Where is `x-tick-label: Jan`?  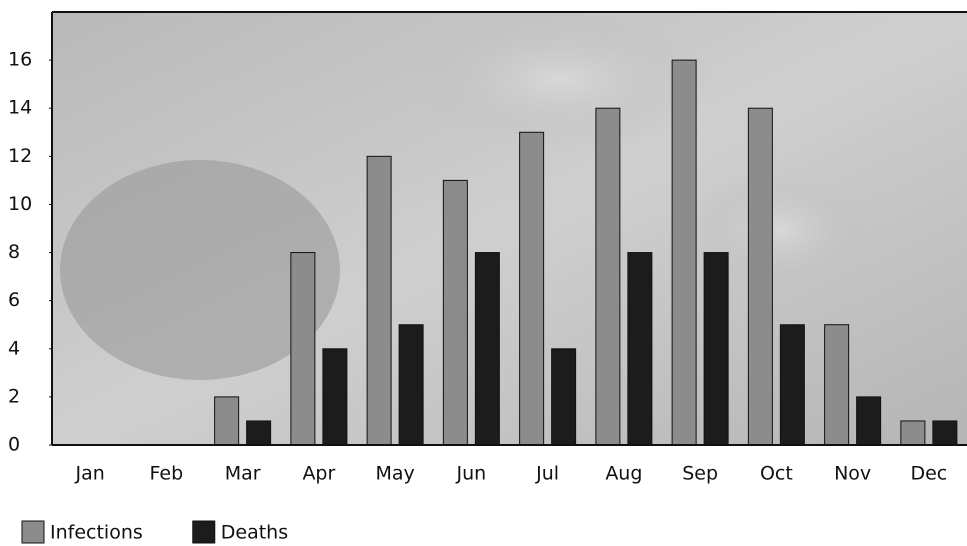
x-tick-label: Jan is located at coordinates (89, 474).